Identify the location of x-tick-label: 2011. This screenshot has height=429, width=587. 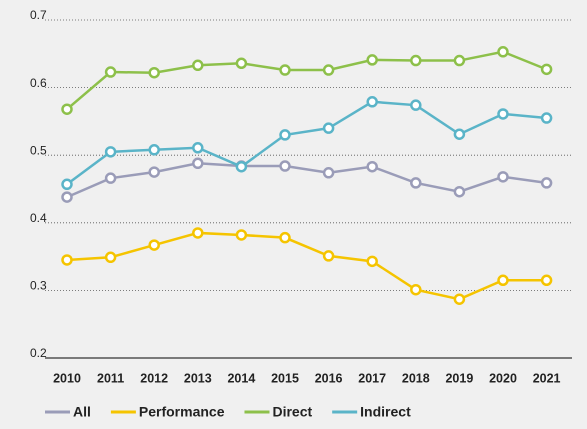
(110, 378).